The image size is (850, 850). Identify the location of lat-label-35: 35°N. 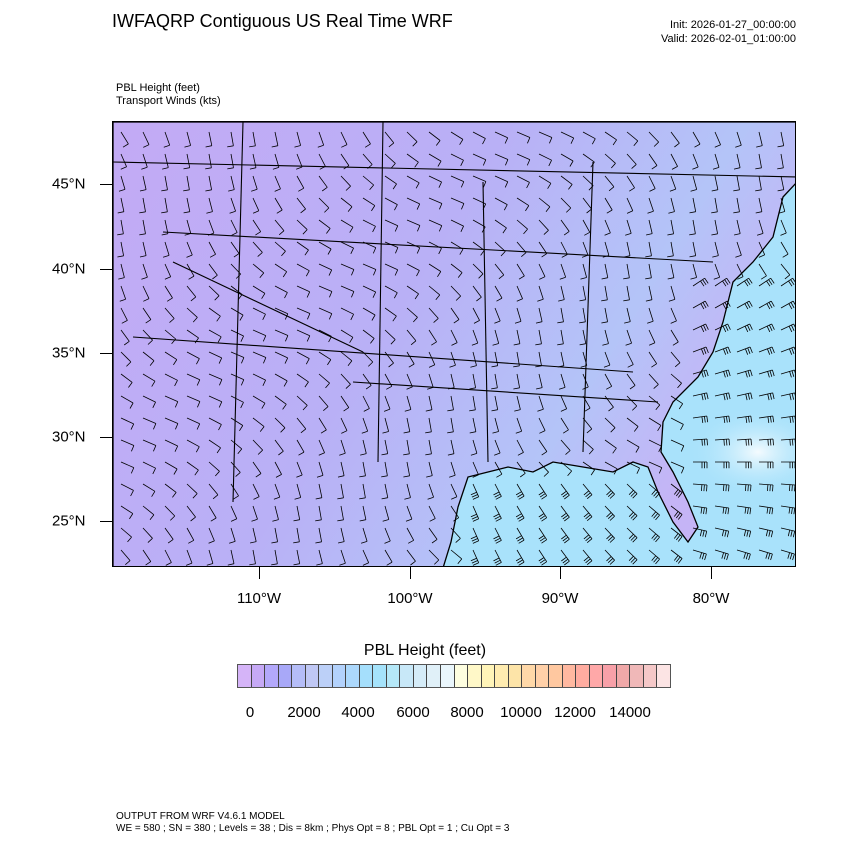
(69, 353).